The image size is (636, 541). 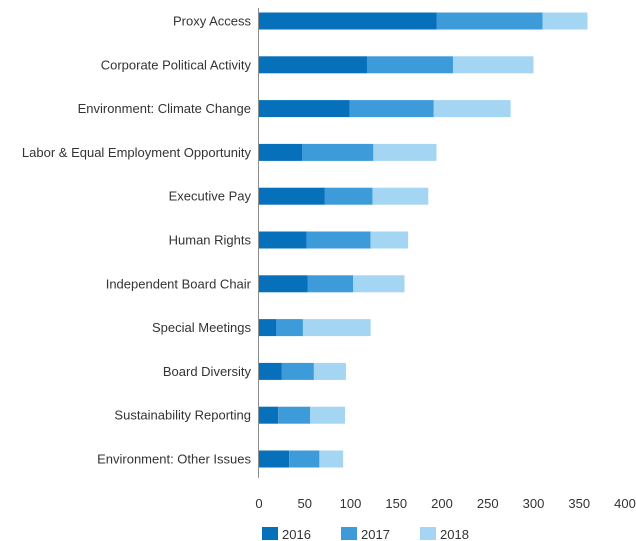 What do you see at coordinates (137, 152) in the screenshot?
I see `category-label: Labor & Equal Employment Opportunity` at bounding box center [137, 152].